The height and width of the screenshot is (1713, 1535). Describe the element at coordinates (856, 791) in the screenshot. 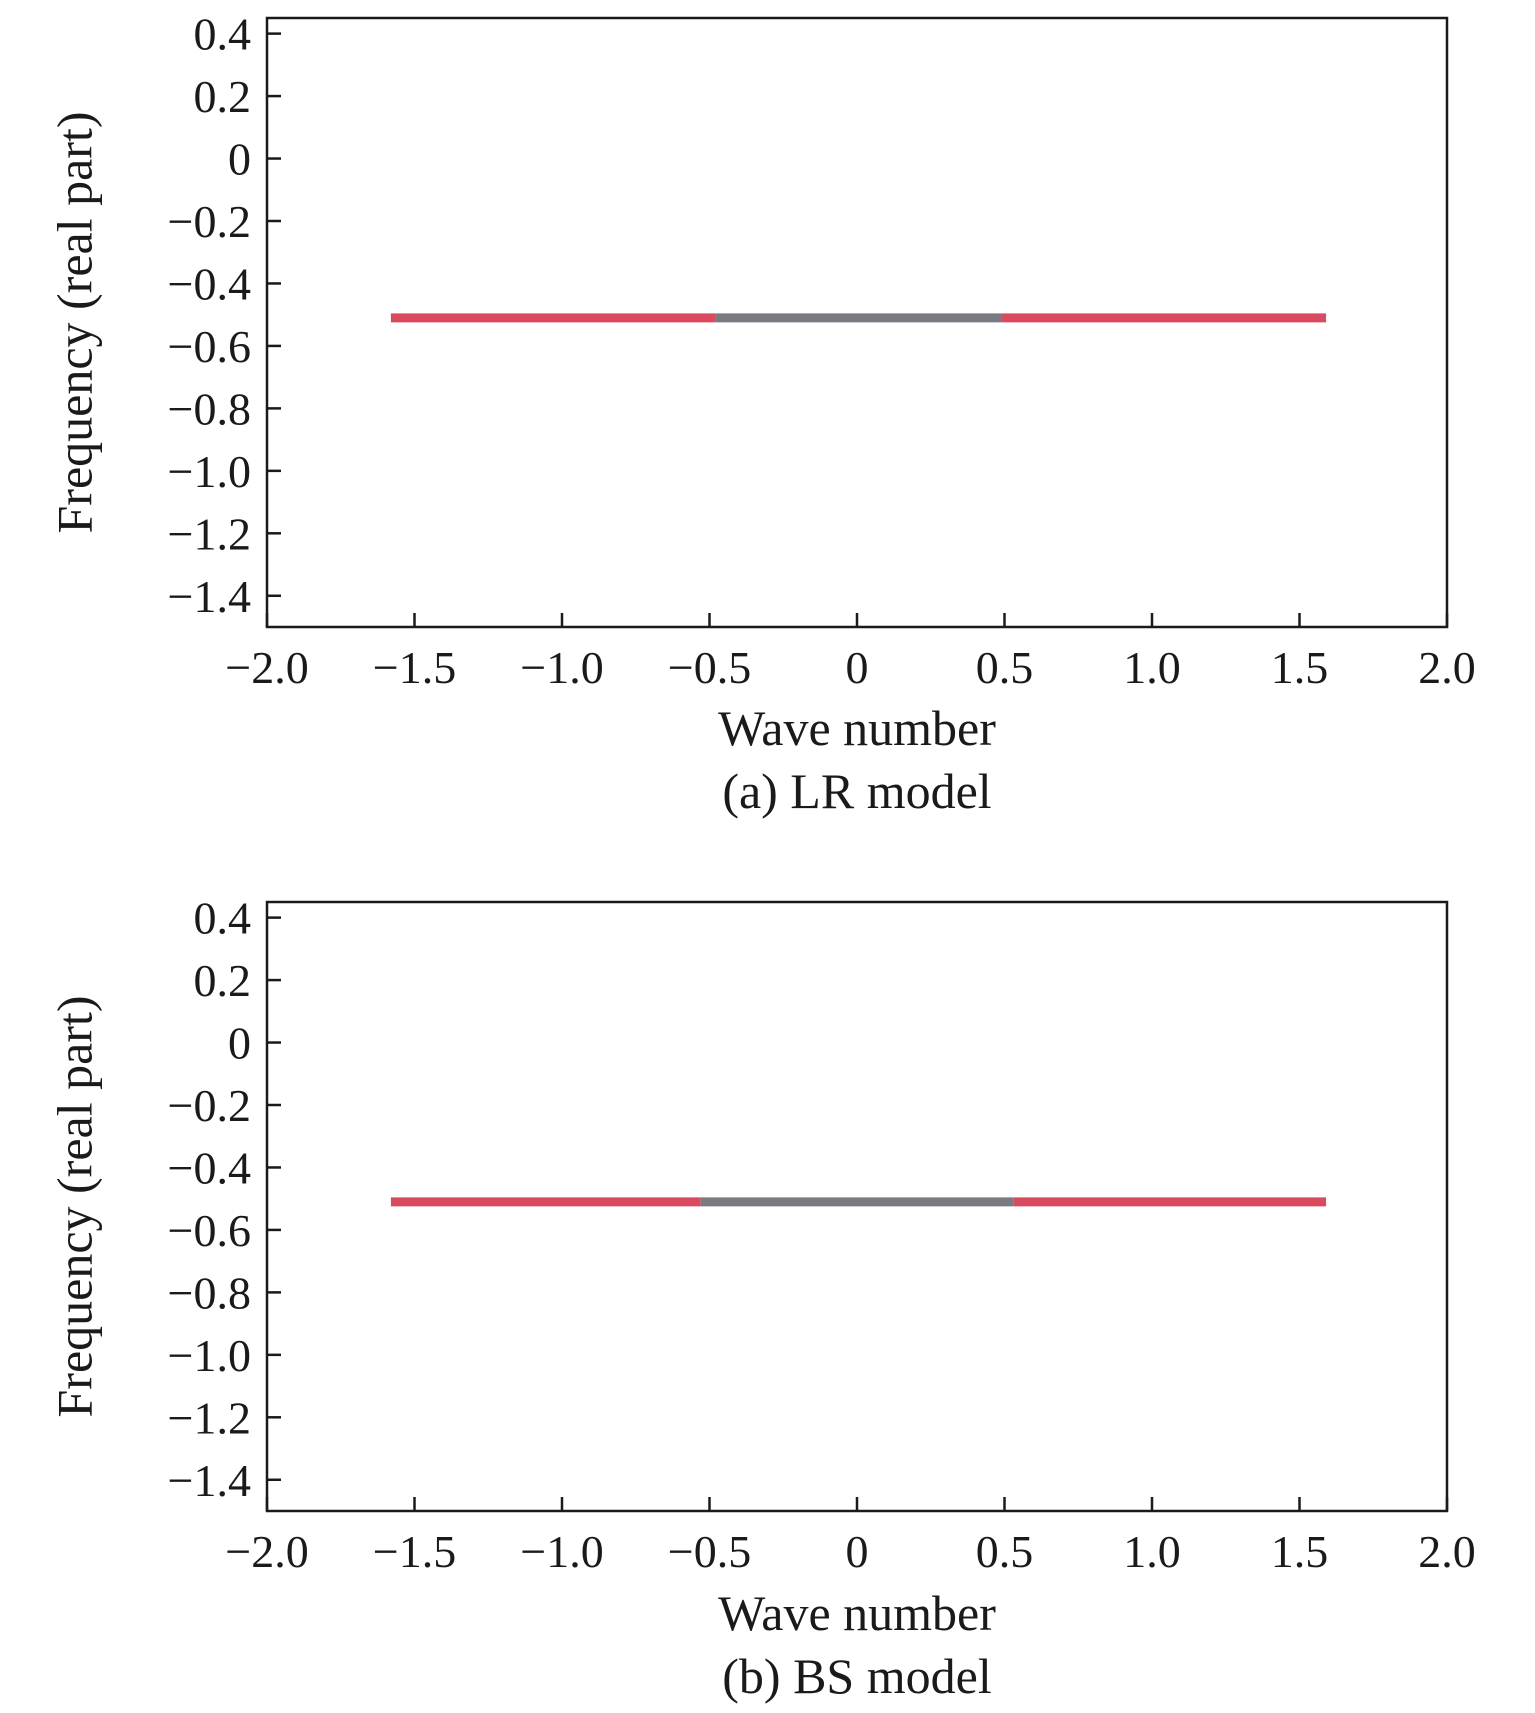

I see `panel-caption: (a) LR model` at that location.